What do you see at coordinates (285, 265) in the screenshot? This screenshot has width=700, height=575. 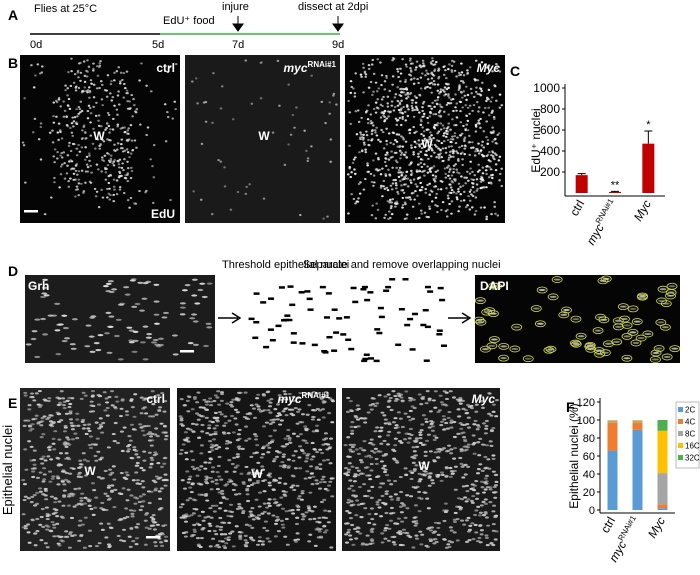 I see `step-label: Threshold epithelial nuclei` at bounding box center [285, 265].